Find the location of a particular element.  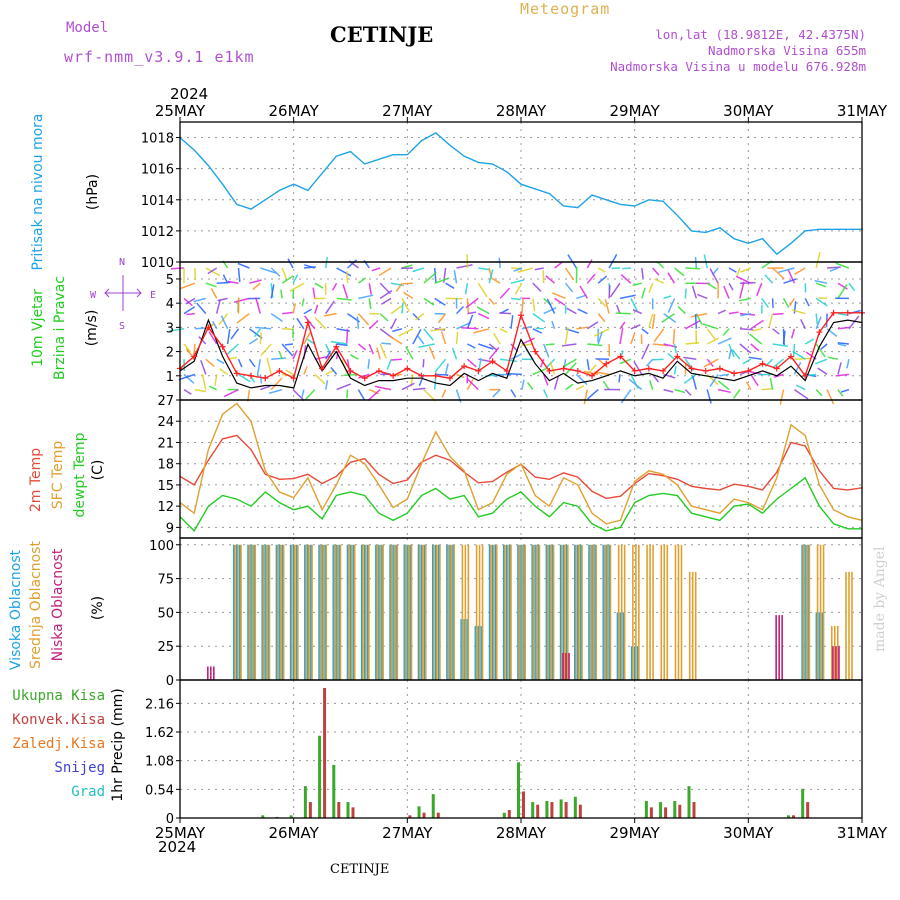

y-tick-label: 1014 is located at coordinates (157, 201).